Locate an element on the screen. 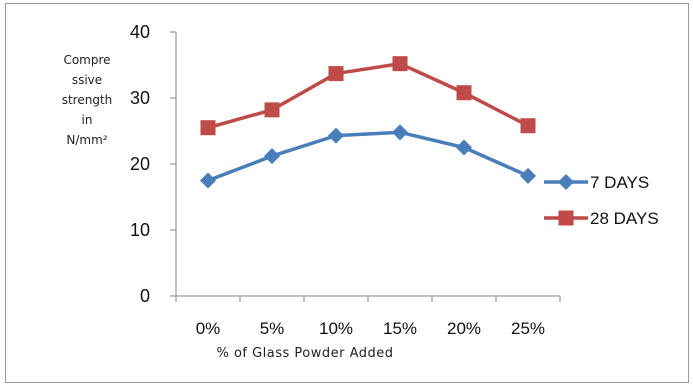 The image size is (693, 387). legend-label: 7 DAYS is located at coordinates (619, 182).